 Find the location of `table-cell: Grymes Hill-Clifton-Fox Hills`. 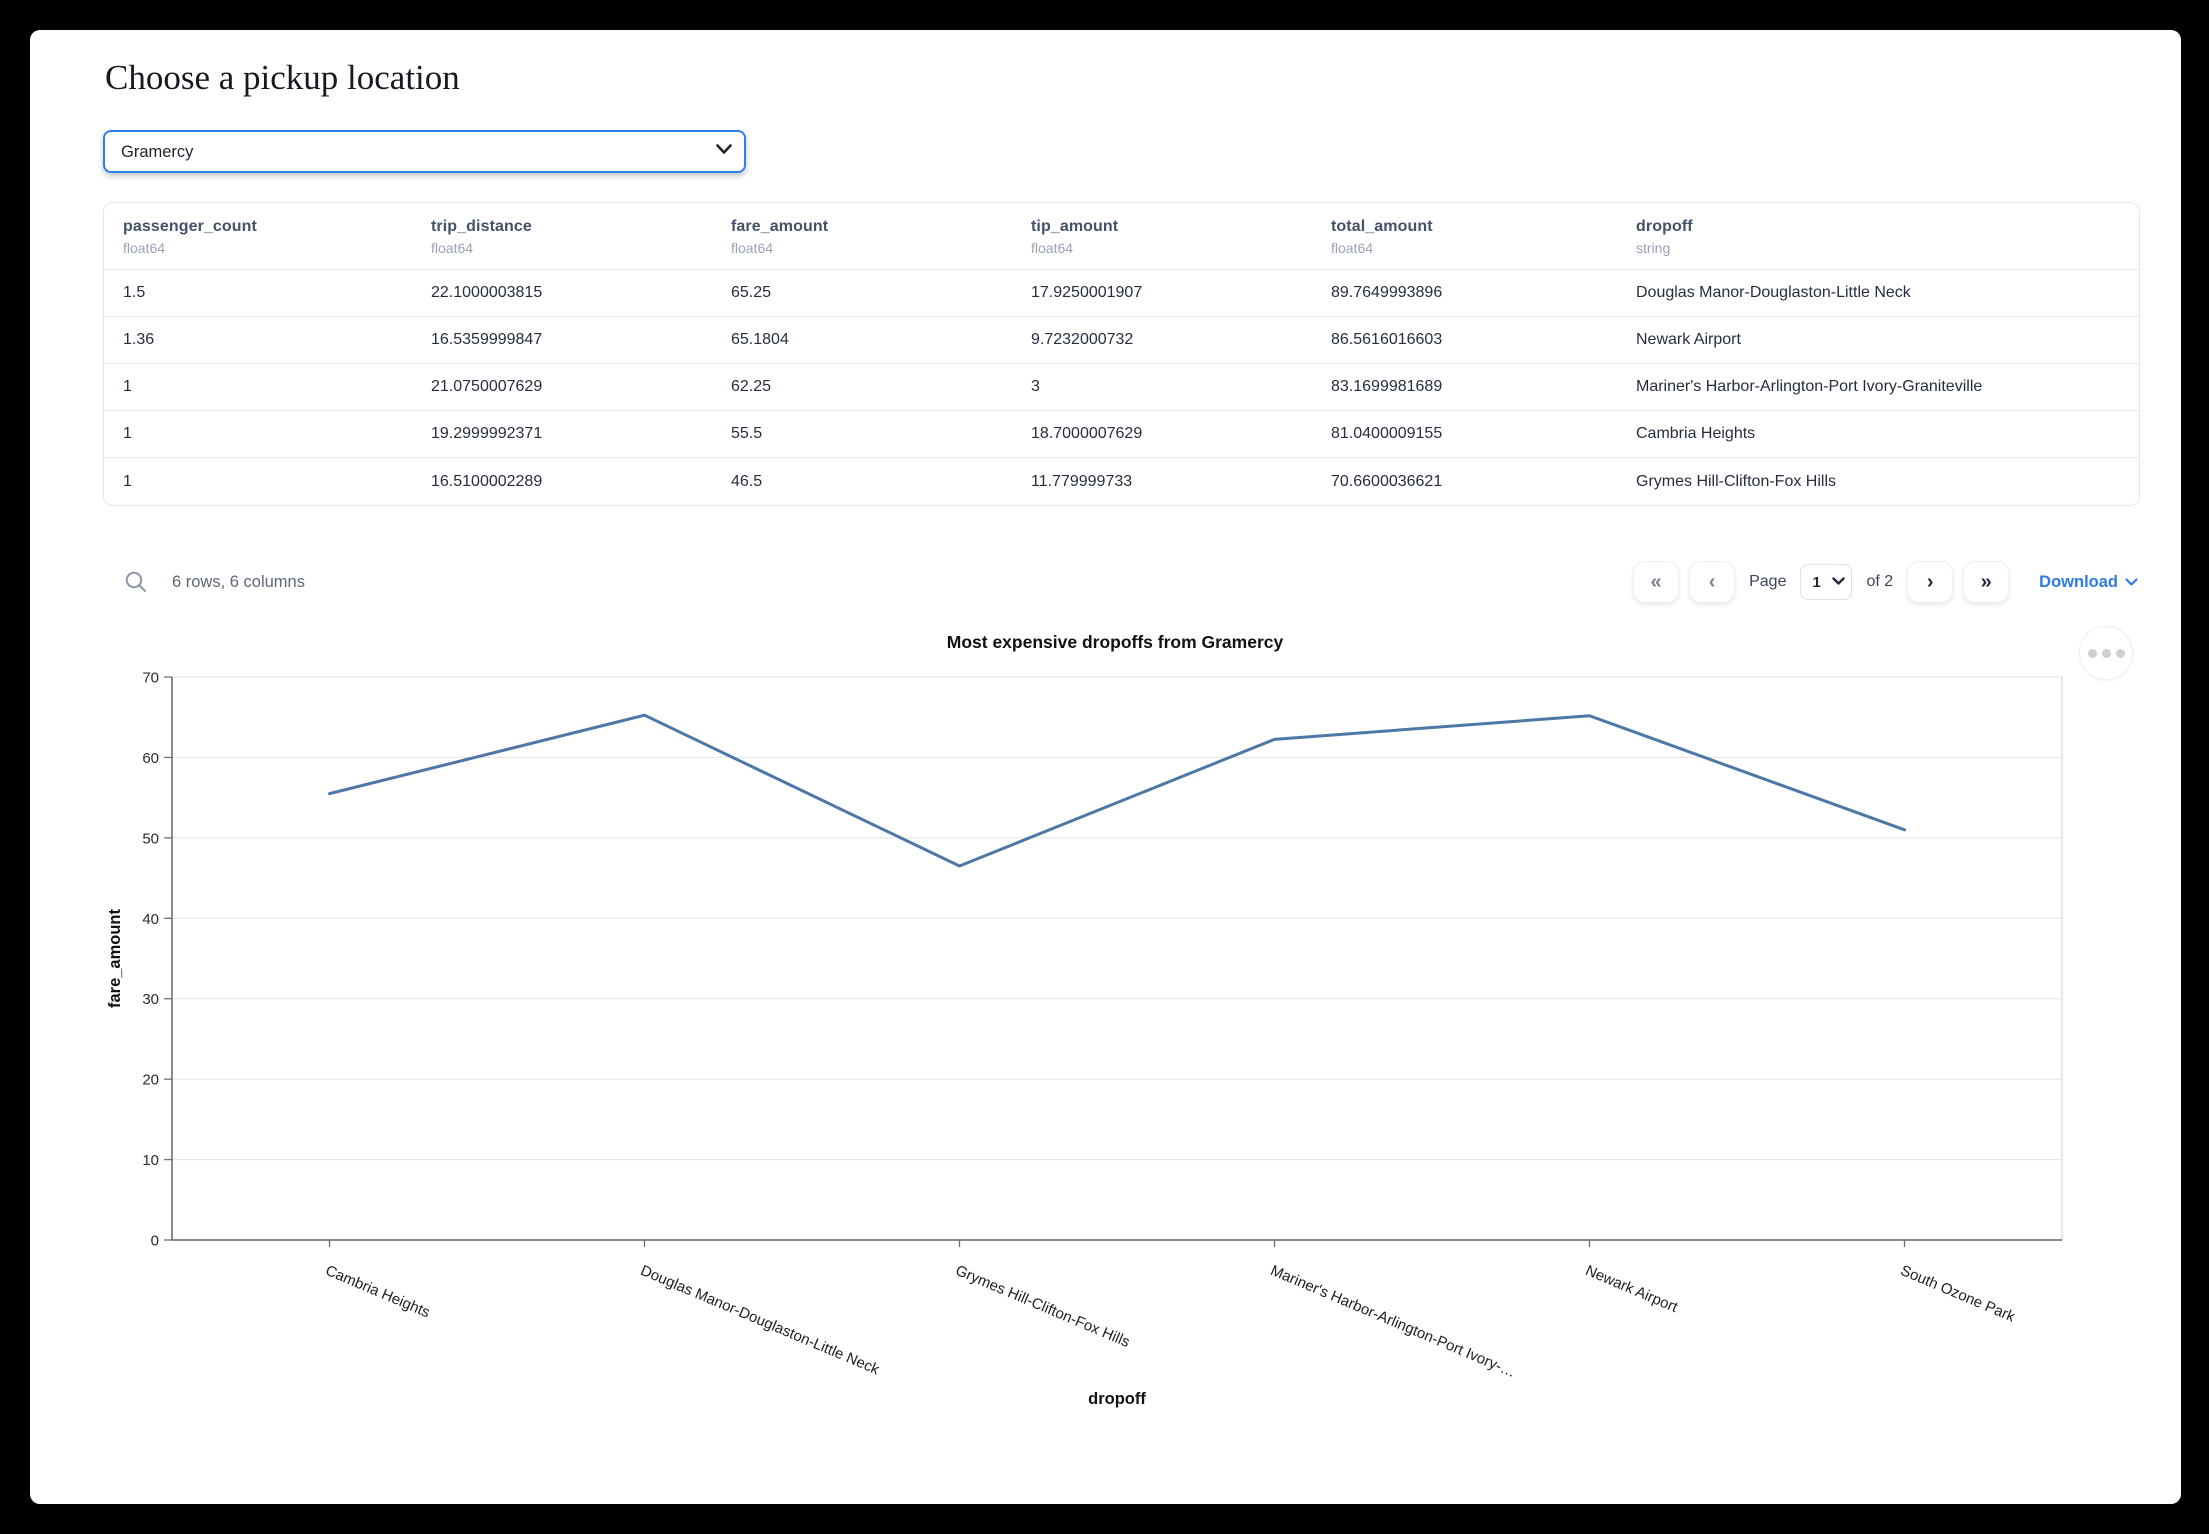

table-cell: Grymes Hill-Clifton-Fox Hills is located at coordinates (1736, 481).